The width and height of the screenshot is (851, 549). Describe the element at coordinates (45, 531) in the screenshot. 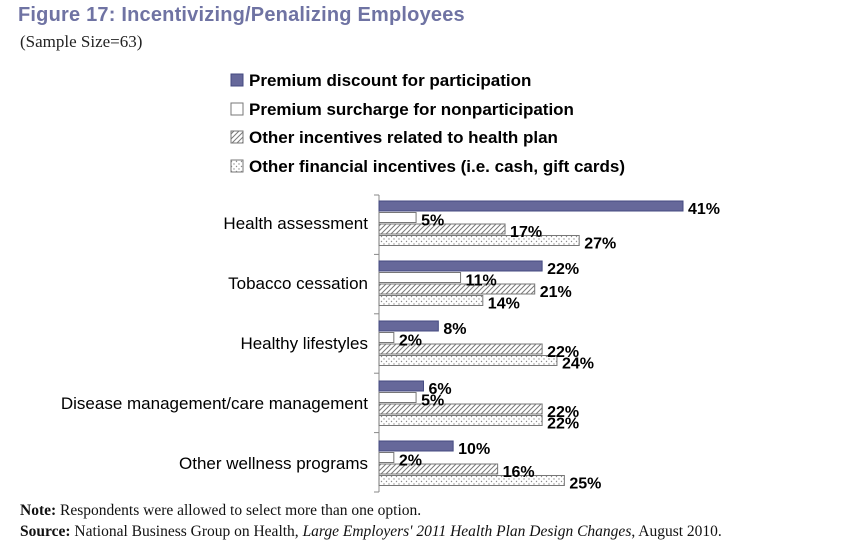

I see `source-label: Source:` at that location.